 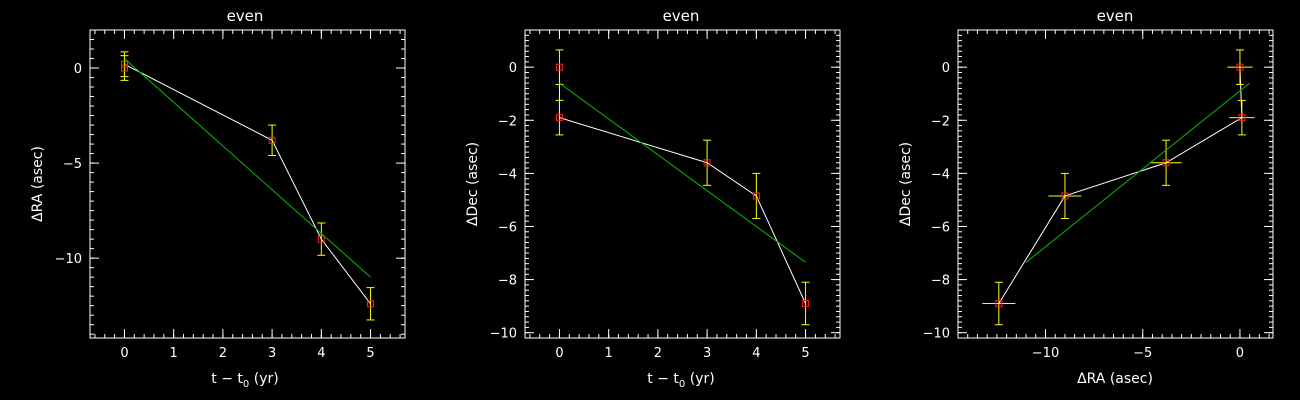 I want to click on x-axis-label: ΔRA (asec), so click(x=1115, y=379).